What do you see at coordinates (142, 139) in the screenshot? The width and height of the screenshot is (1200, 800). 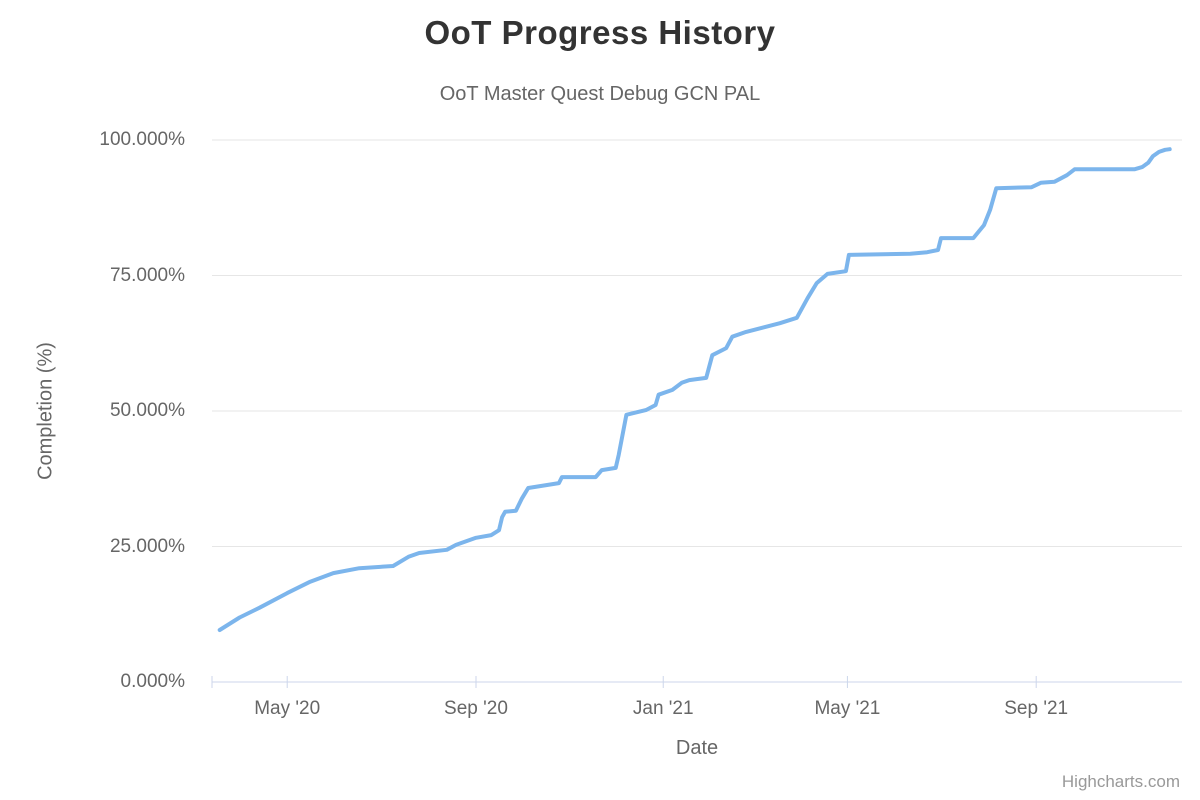 I see `y-tick-label: 100.000%` at bounding box center [142, 139].